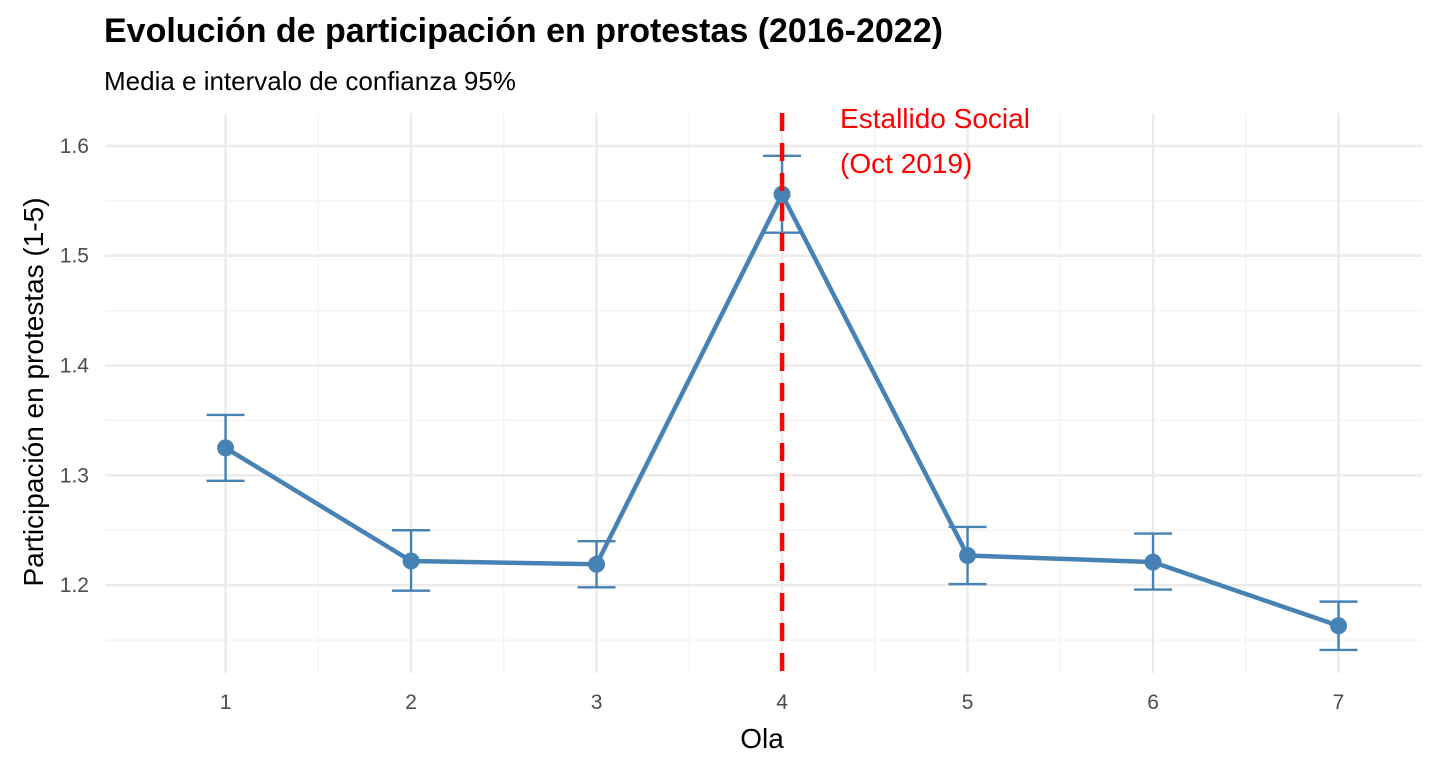 This screenshot has height=768, width=1440. Describe the element at coordinates (226, 702) in the screenshot. I see `x-tick-label: 1` at that location.